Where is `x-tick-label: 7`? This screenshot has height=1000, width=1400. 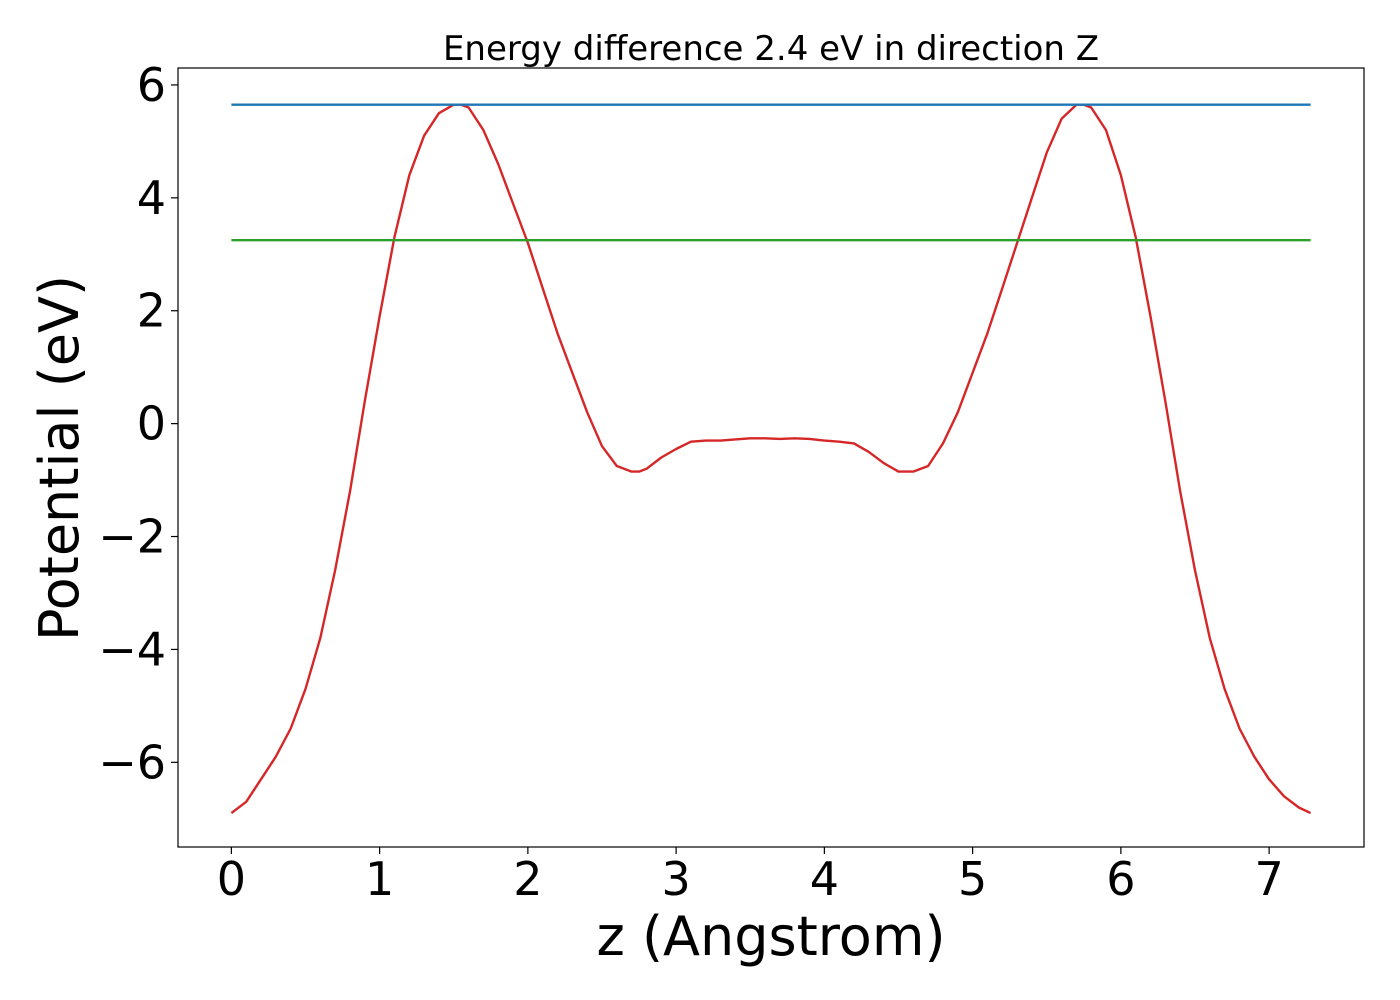
x-tick-label: 7 is located at coordinates (1268, 879).